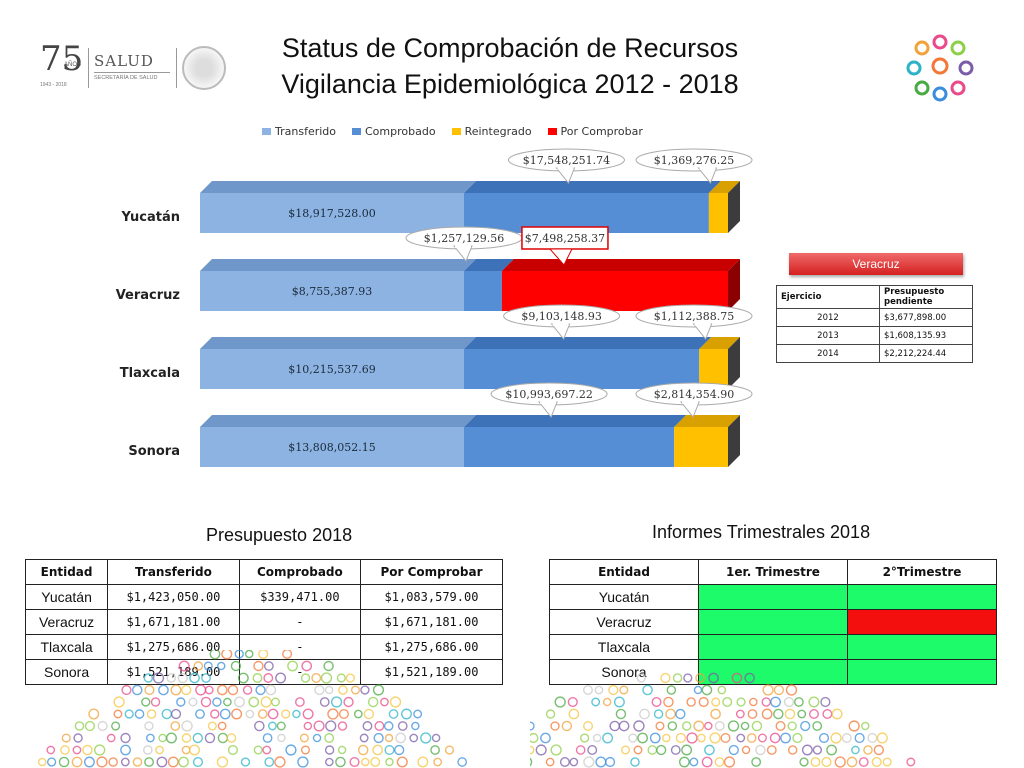  I want to click on callout-pointer, so click(707, 175).